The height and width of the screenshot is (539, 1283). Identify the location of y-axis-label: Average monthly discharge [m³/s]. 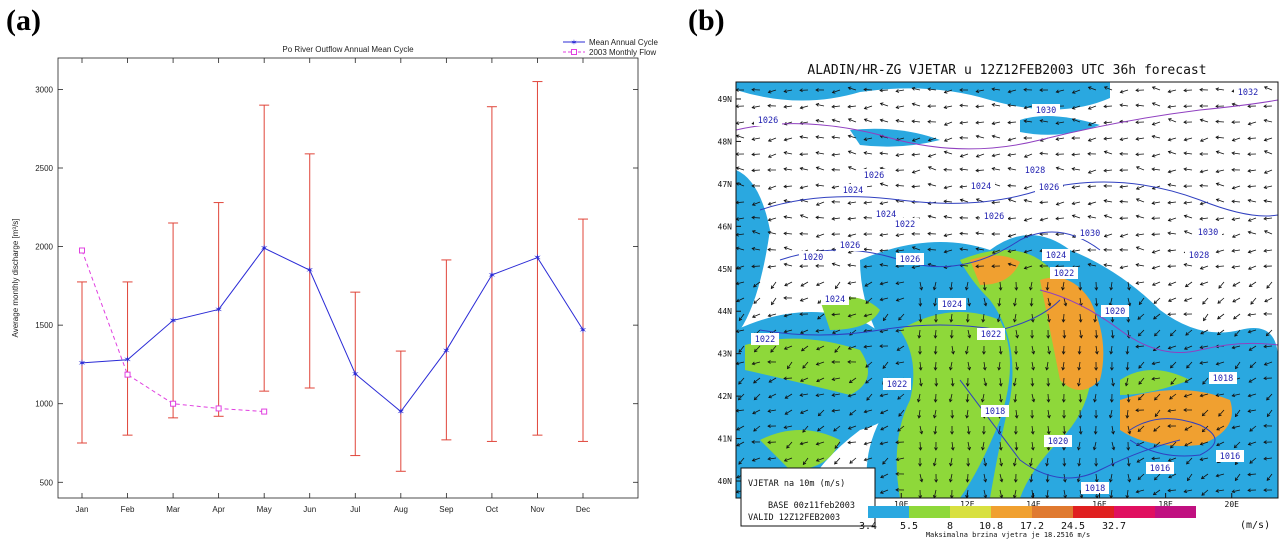
(15, 277).